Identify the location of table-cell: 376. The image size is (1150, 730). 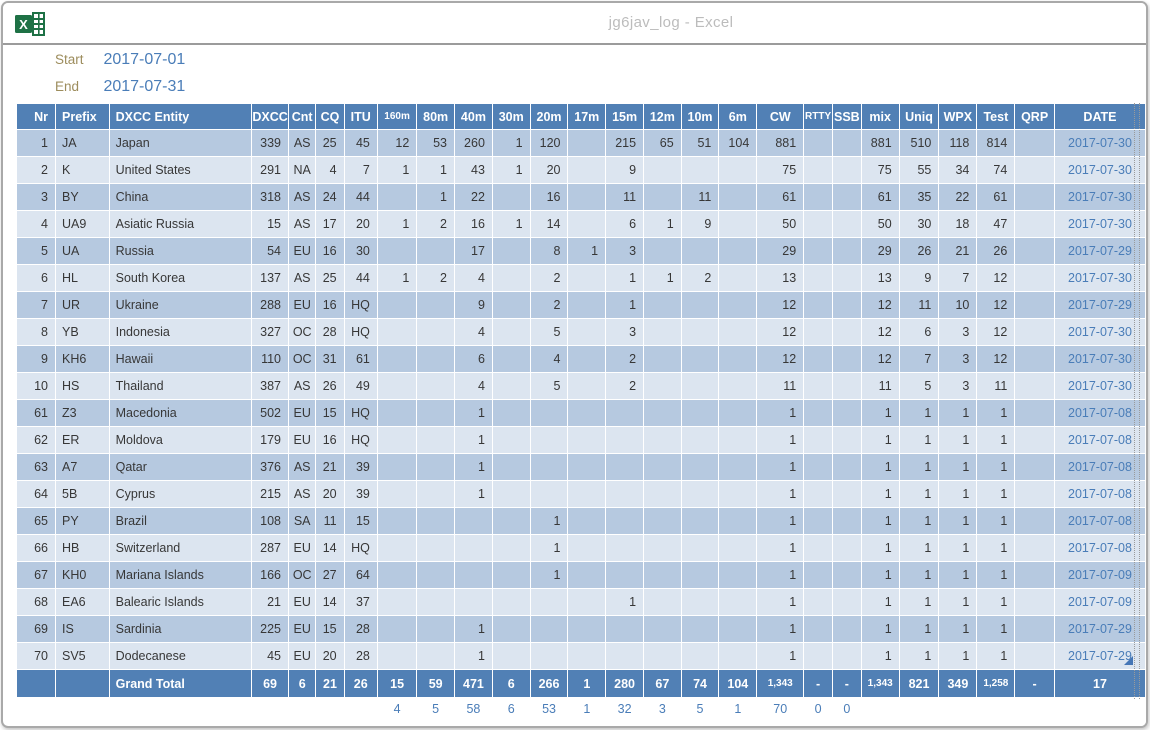
(270, 467).